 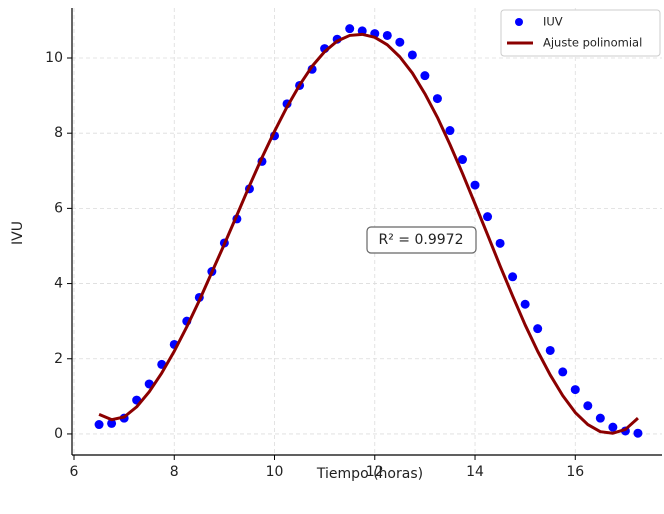 What do you see at coordinates (553, 22) in the screenshot?
I see `legend-label: IUV` at bounding box center [553, 22].